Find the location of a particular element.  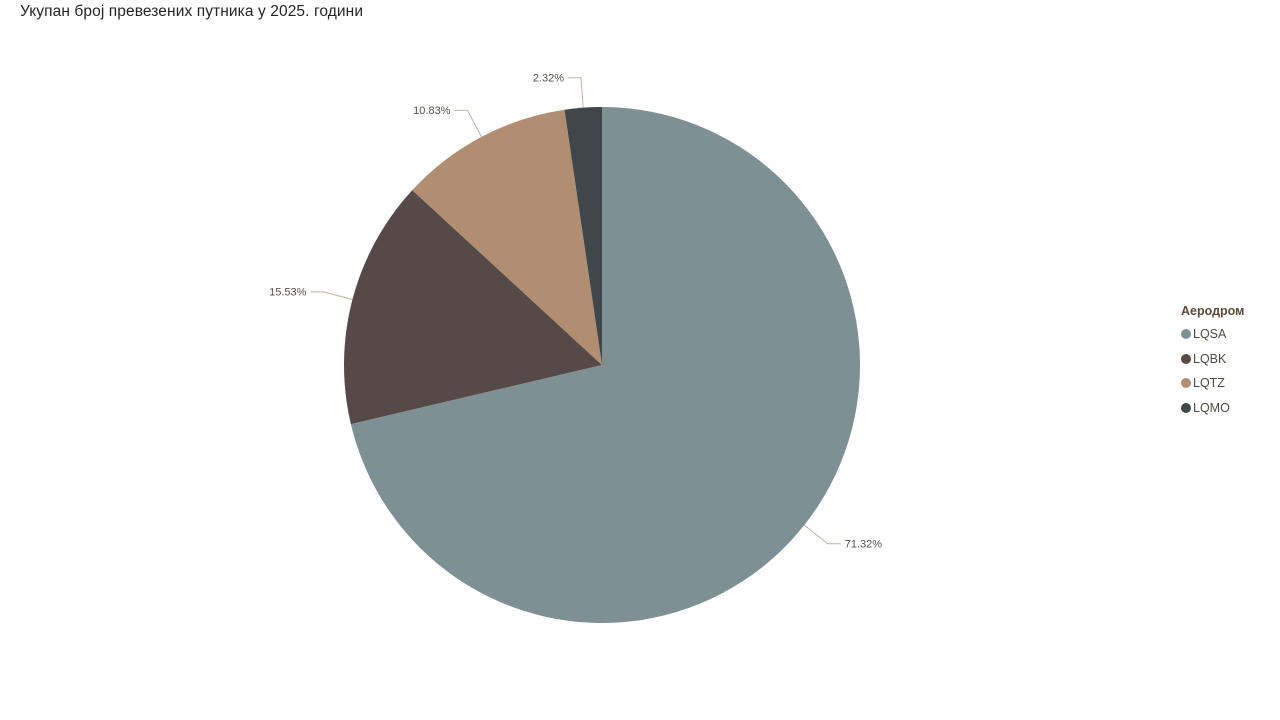

legend-item-LQBK: LQBK is located at coordinates (1212, 359).